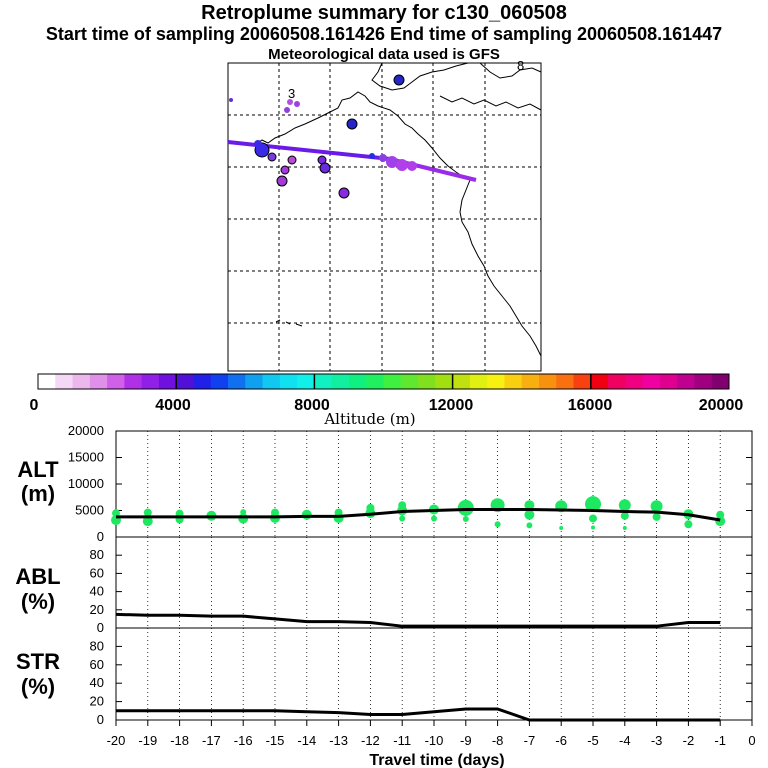  What do you see at coordinates (86, 483) in the screenshot?
I see `y-tick-label: 10000` at bounding box center [86, 483].